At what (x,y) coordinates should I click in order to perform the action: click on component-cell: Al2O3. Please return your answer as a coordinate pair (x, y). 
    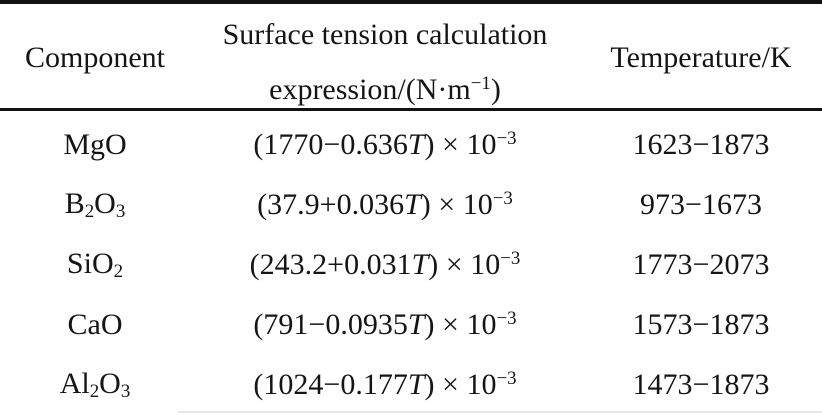
    Looking at the image, I should click on (95, 384).